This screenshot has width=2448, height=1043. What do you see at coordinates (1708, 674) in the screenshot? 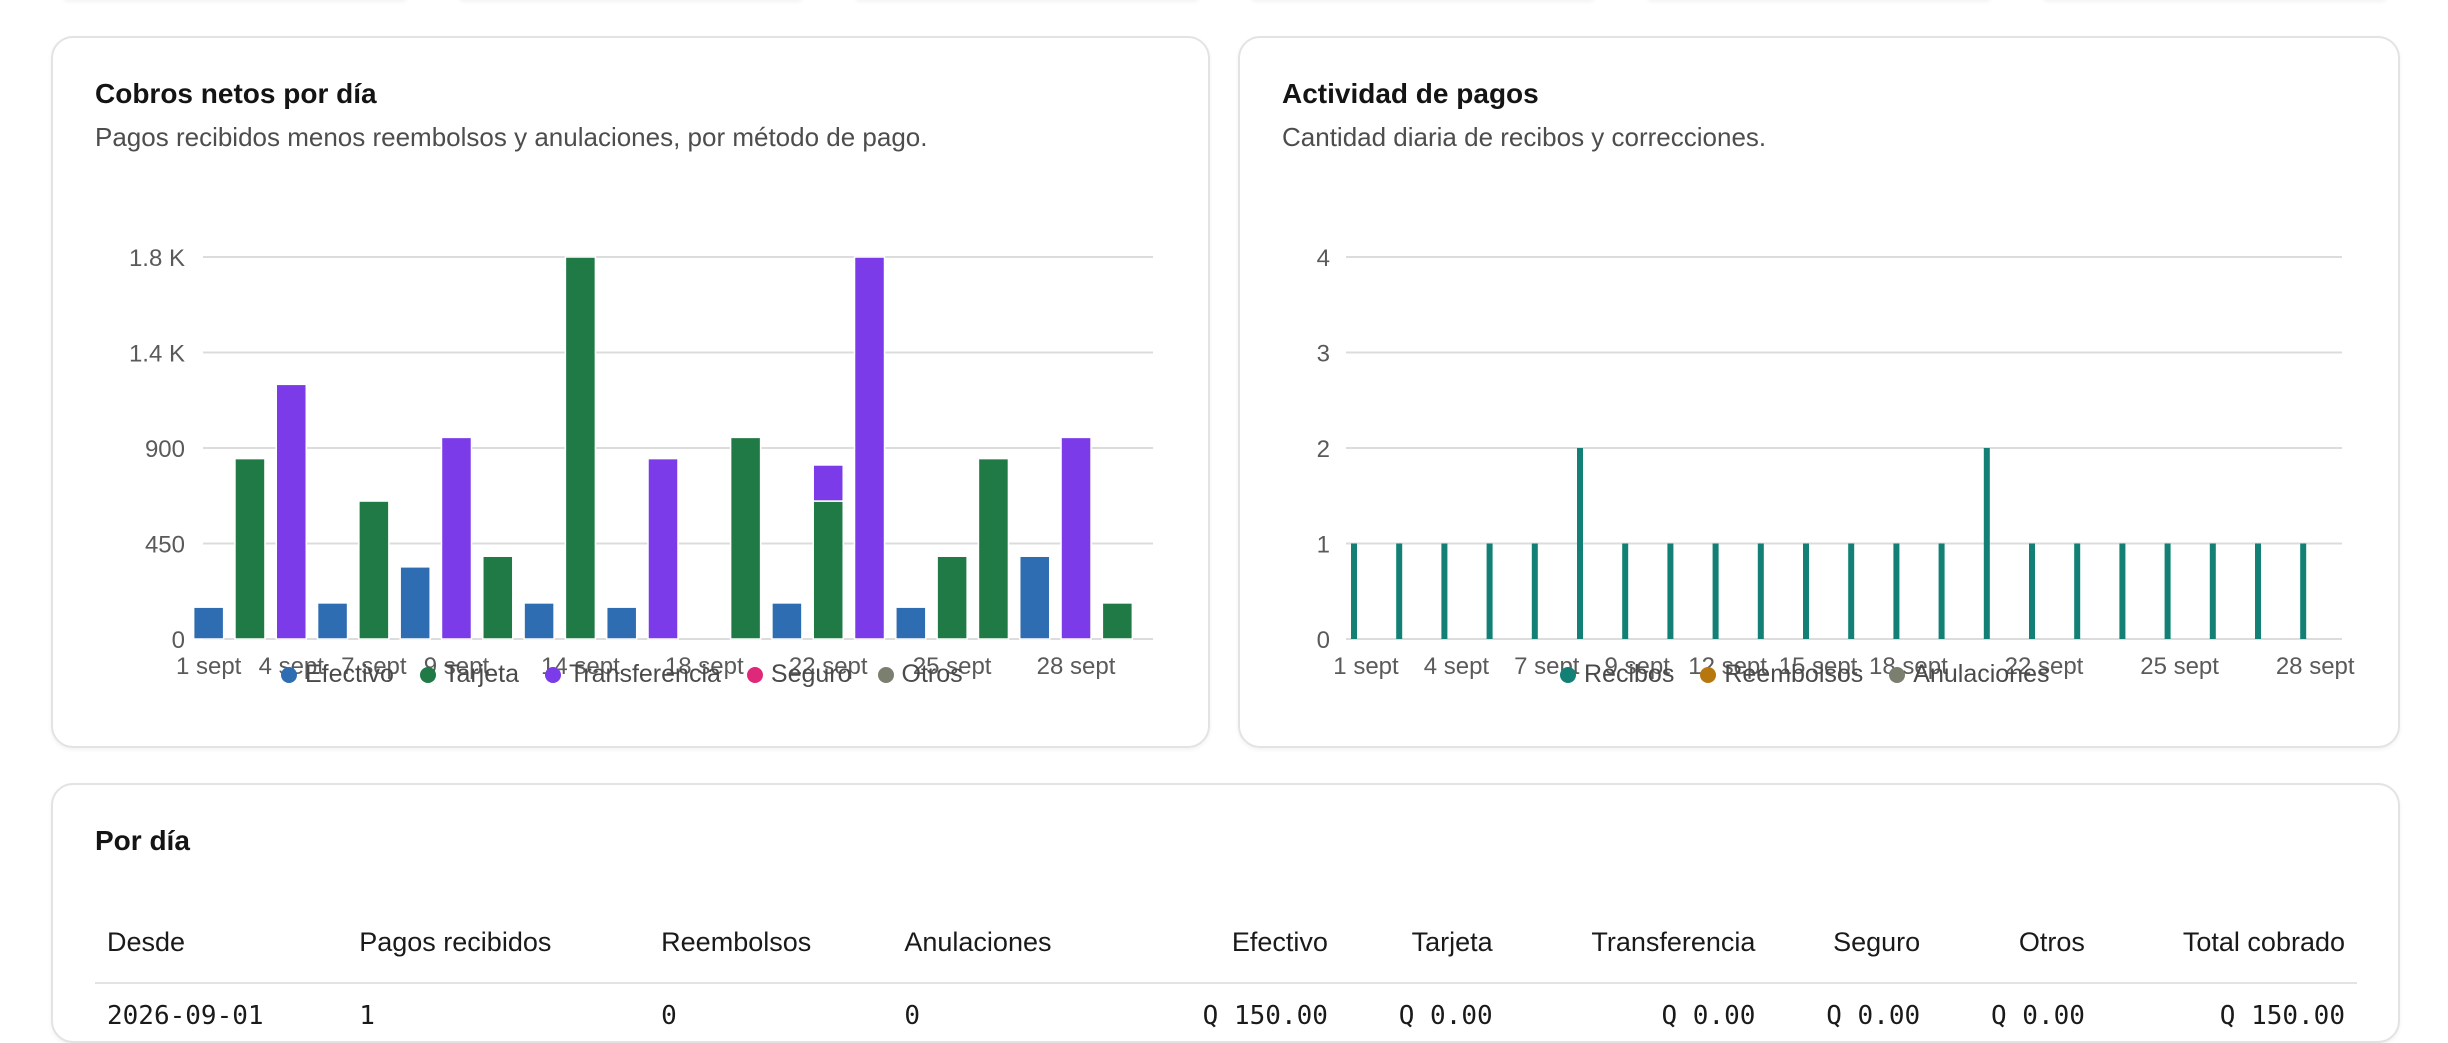
I see `legend-dot-reembolsos` at bounding box center [1708, 674].